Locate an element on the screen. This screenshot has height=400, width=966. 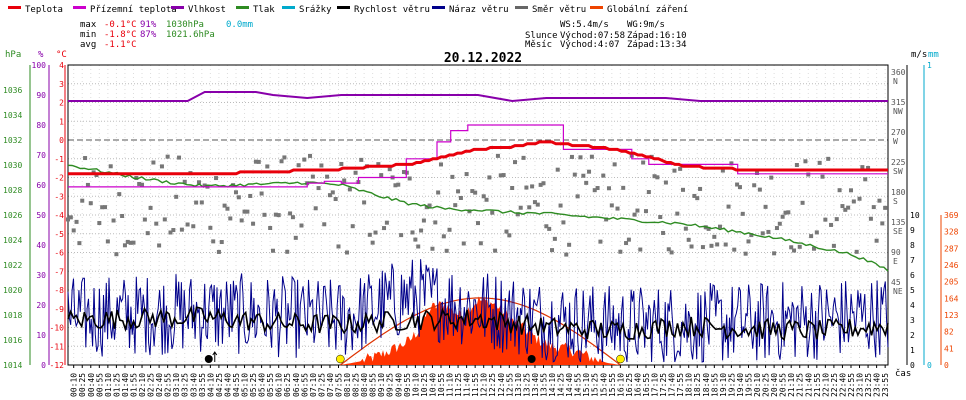
x-tick-label: 06:55 is located at coordinates (304, 385).